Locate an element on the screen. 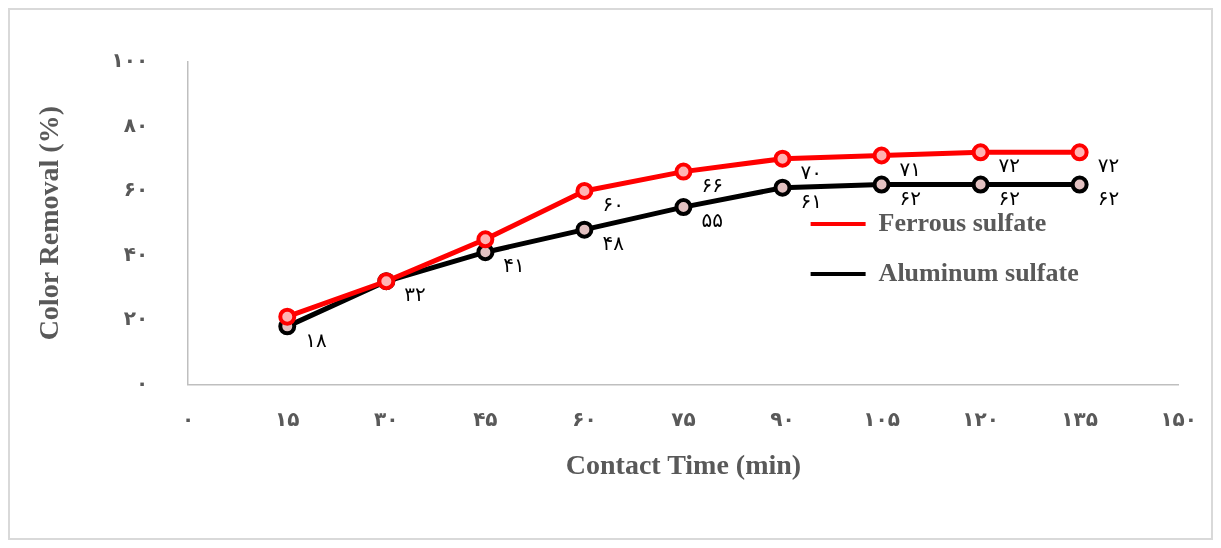 This screenshot has height=548, width=1221. x-tick-label: ۱۵۰ is located at coordinates (1178, 418).